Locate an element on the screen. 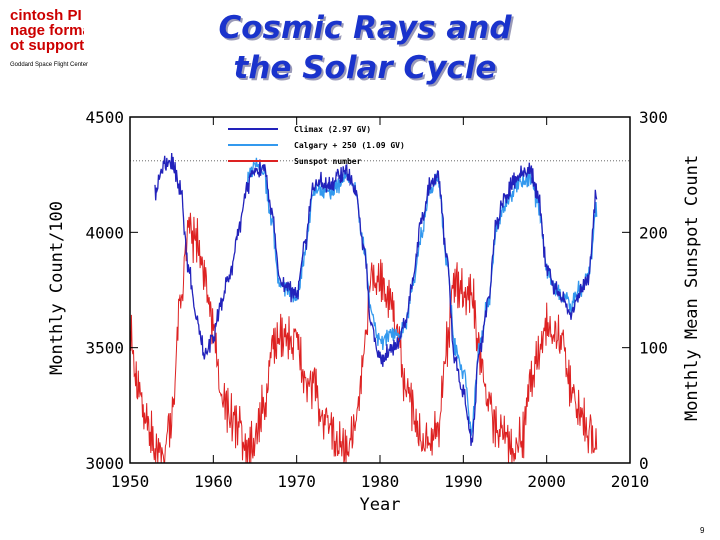  x-tick-label: 1980 is located at coordinates (380, 481).